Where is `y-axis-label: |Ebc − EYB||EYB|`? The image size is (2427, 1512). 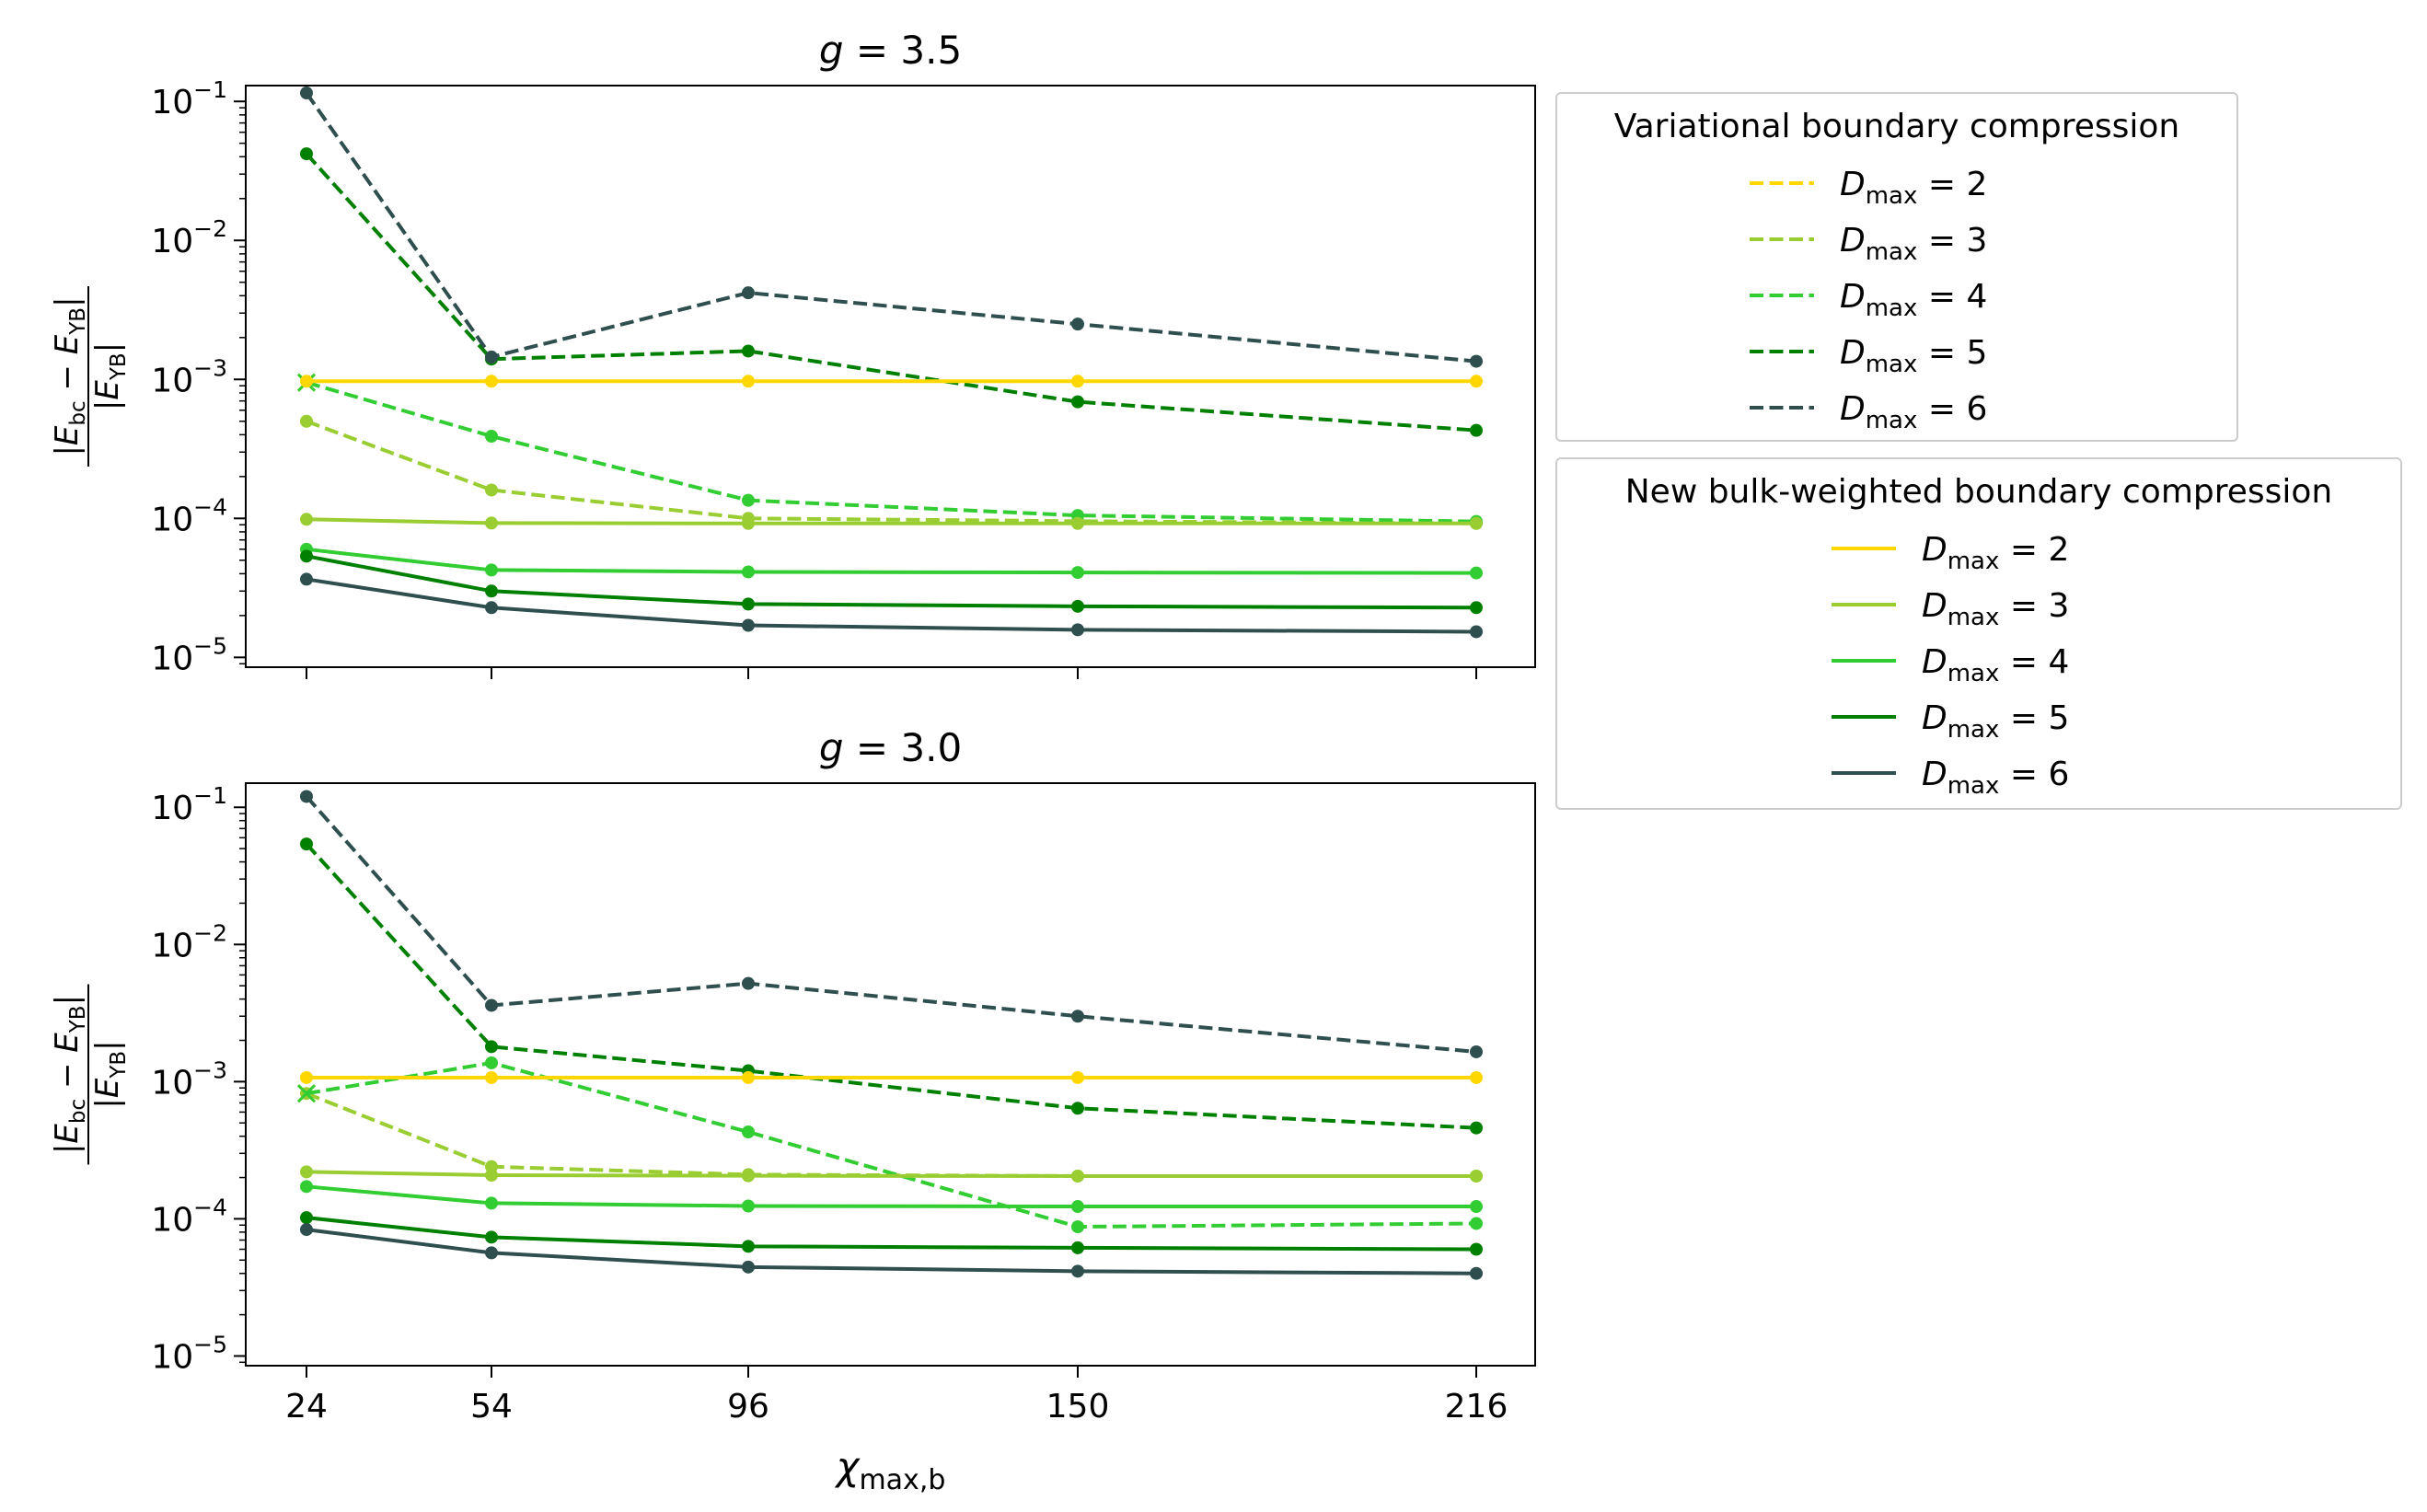
y-axis-label: |Ebc − EYB||EYB| is located at coordinates (90, 1074).